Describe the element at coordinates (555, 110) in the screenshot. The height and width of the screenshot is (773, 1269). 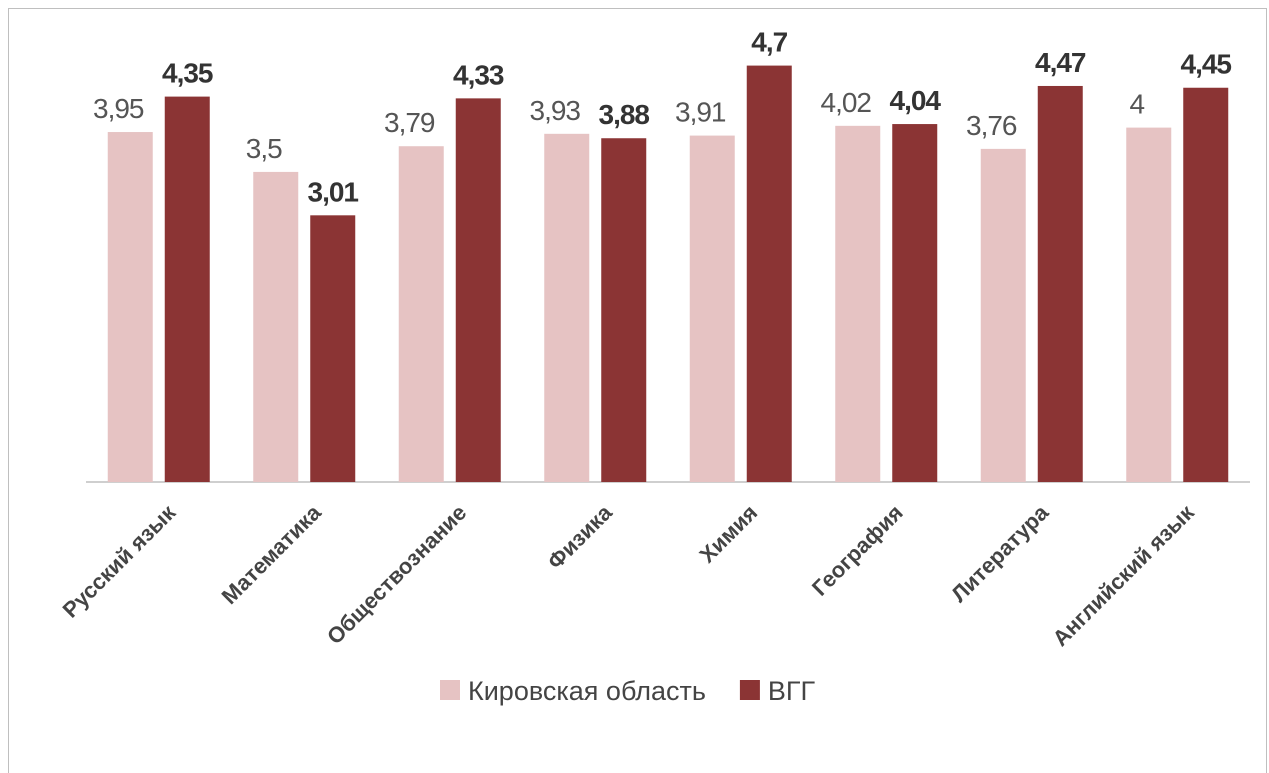
I see `data-label: 3,93` at that location.